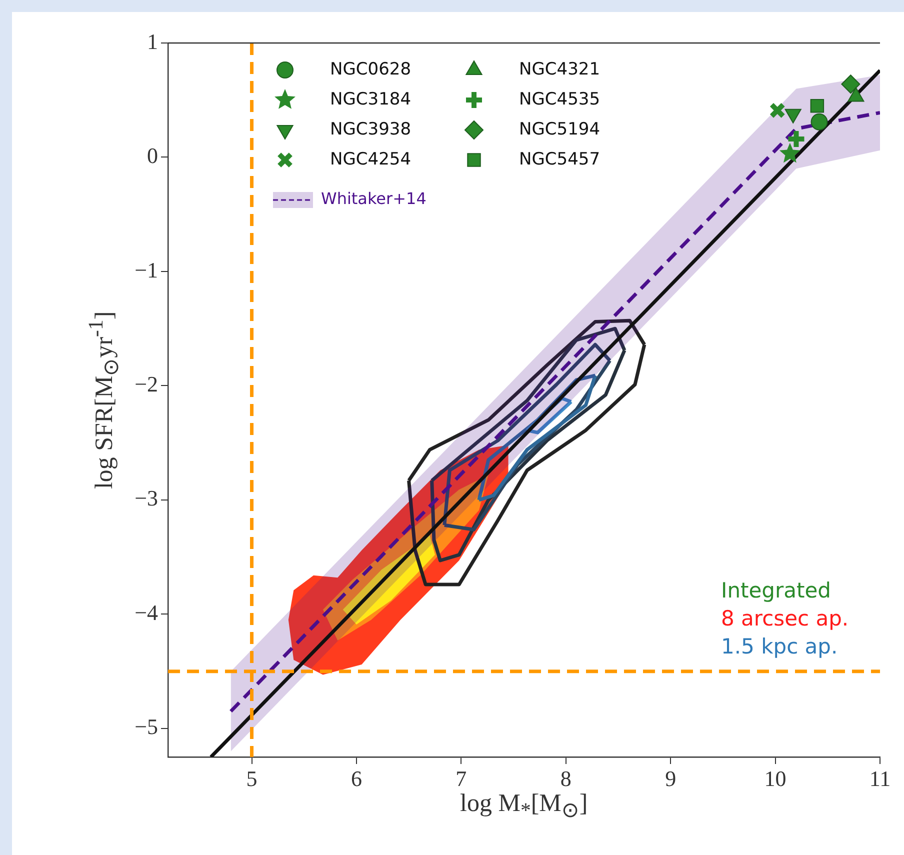 Image resolution: width=904 pixels, height=855 pixels. Describe the element at coordinates (371, 99) in the screenshot. I see `legend-label: NGC3184` at that location.